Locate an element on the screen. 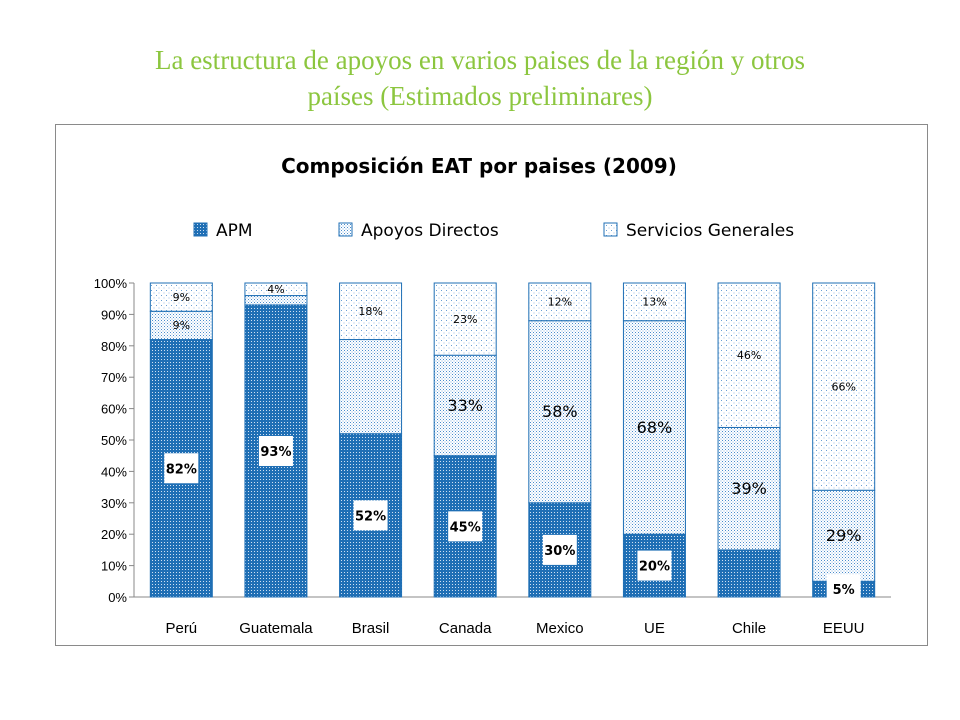  legend: APM Apoyos Directos Servicios Generales is located at coordinates (493, 231).